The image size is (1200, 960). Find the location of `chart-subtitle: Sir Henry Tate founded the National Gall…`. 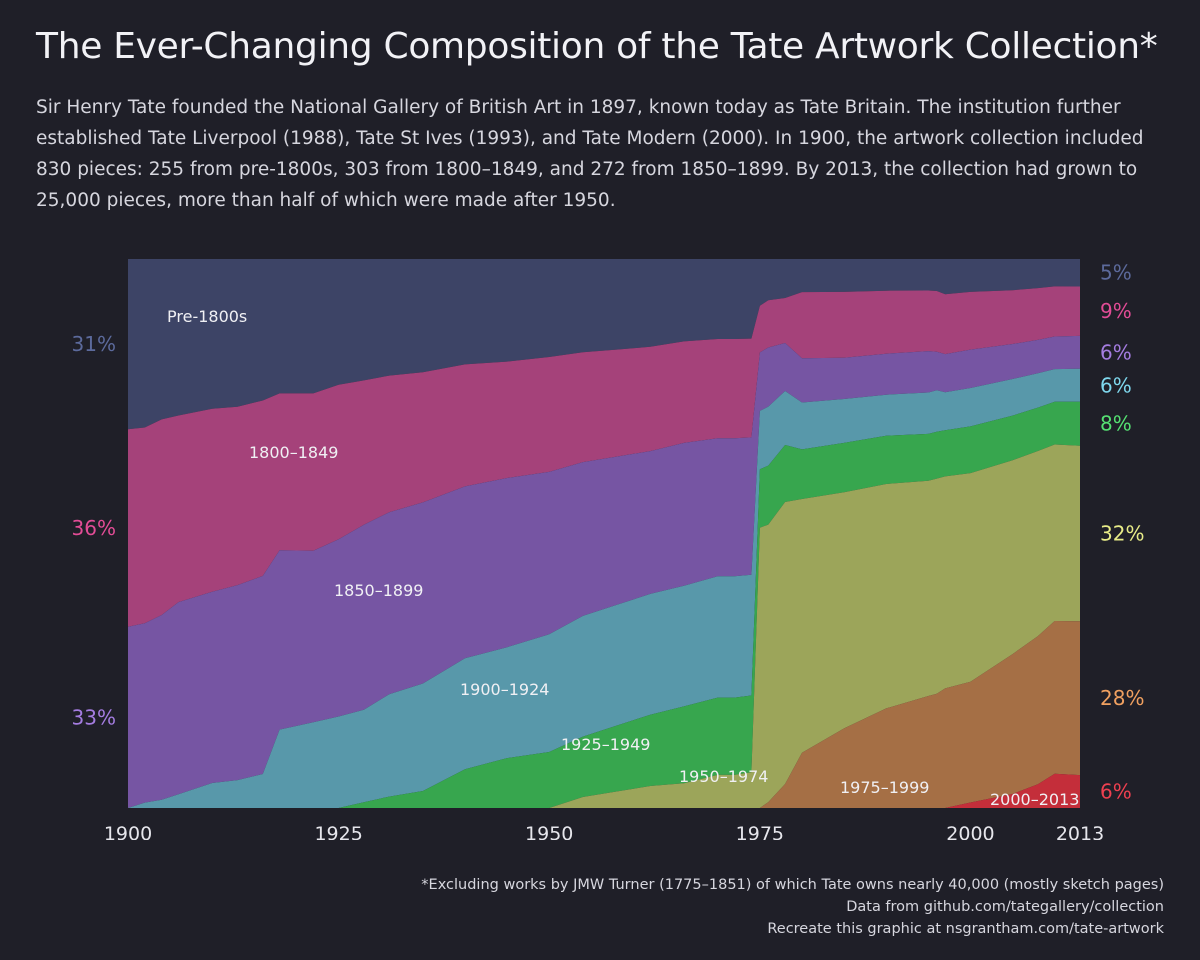

chart-subtitle: Sir Henry Tate founded the National Gall… is located at coordinates (590, 154).